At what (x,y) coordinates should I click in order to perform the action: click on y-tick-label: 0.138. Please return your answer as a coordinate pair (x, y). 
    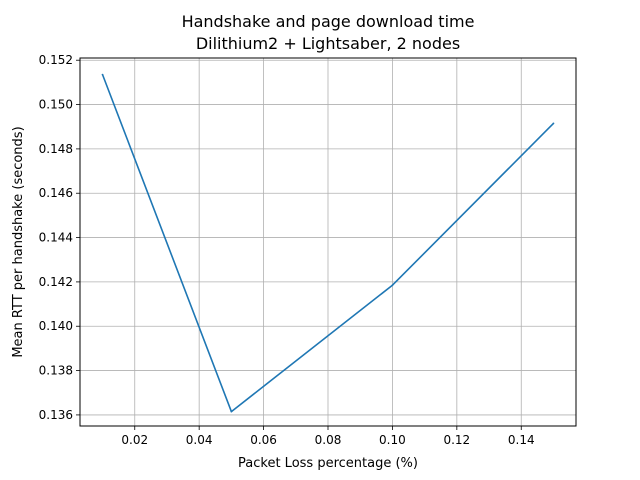
    Looking at the image, I should click on (56, 371).